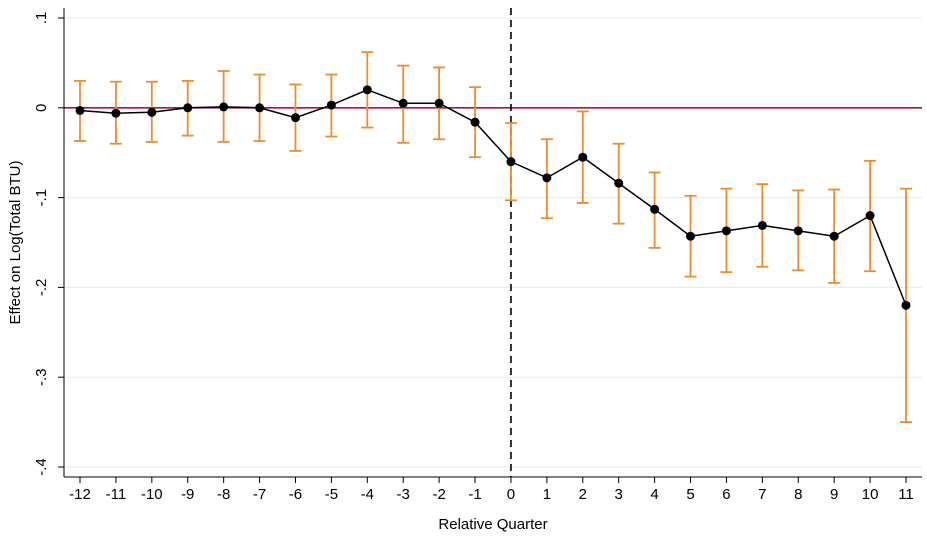 This screenshot has width=927, height=537. Describe the element at coordinates (41, 108) in the screenshot. I see `y-tick-label: 0` at that location.